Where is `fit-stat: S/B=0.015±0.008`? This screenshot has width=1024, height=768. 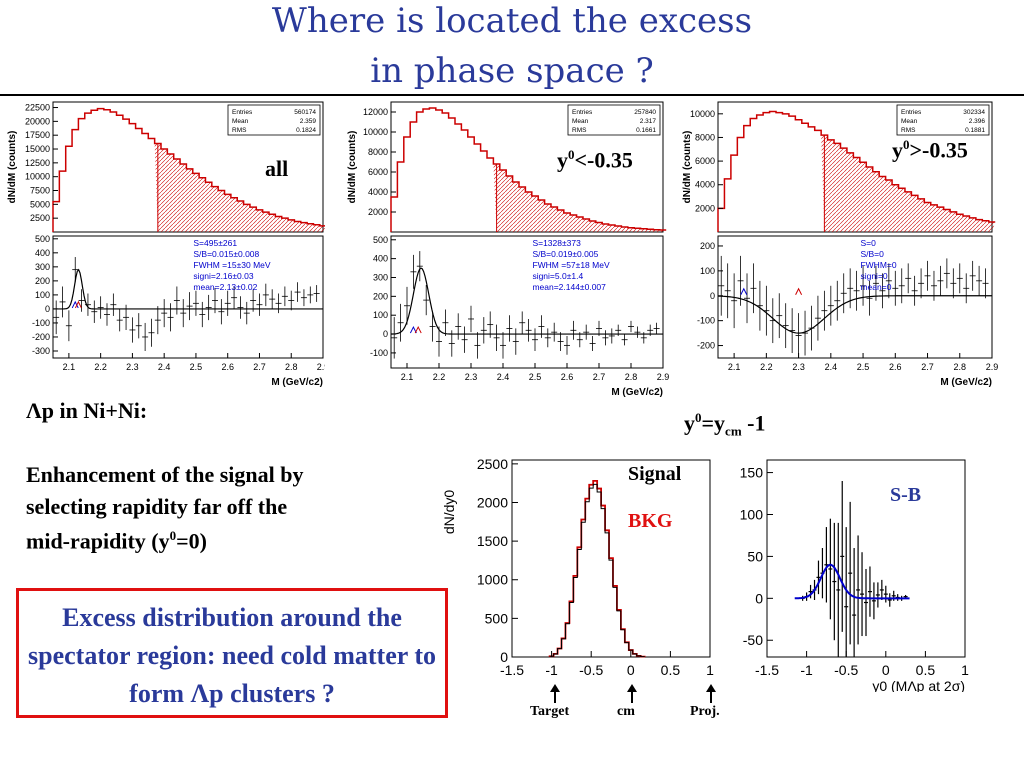
fit-stat: S/B=0.015±0.008 is located at coordinates (226, 254).